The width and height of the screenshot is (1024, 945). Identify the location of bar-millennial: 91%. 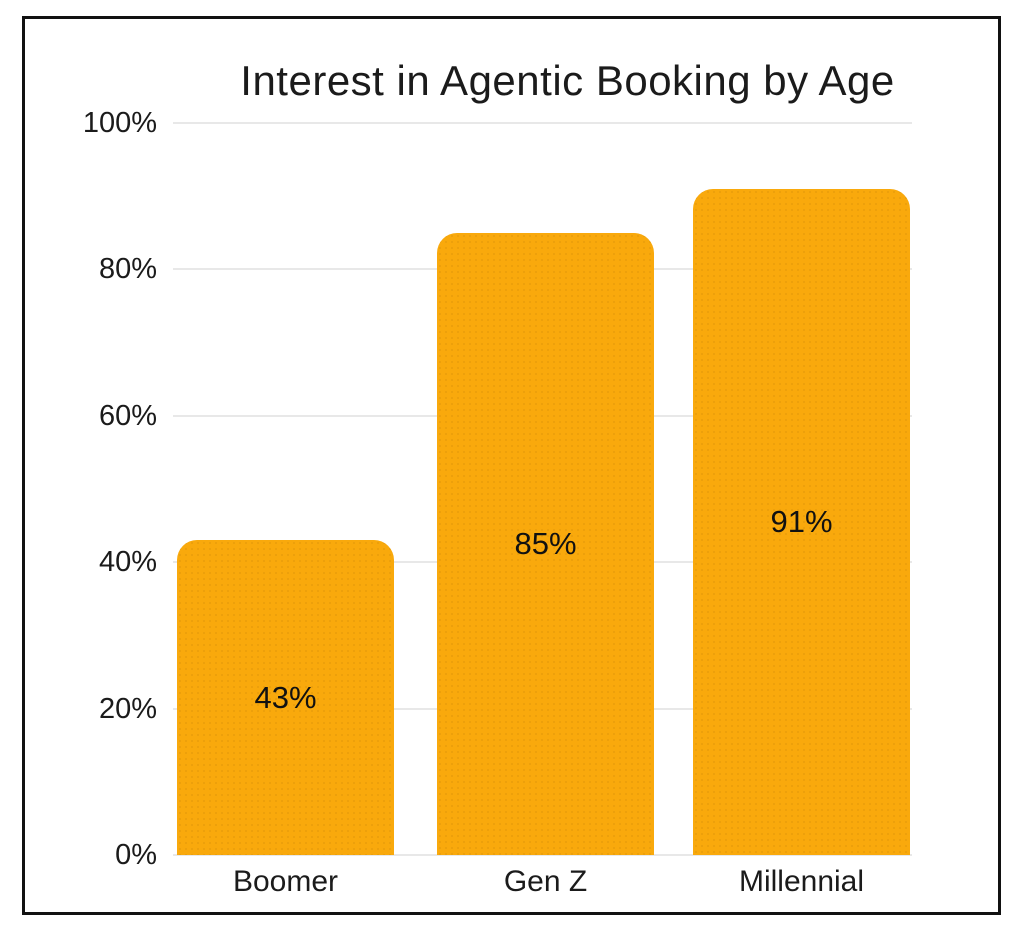
(801, 521).